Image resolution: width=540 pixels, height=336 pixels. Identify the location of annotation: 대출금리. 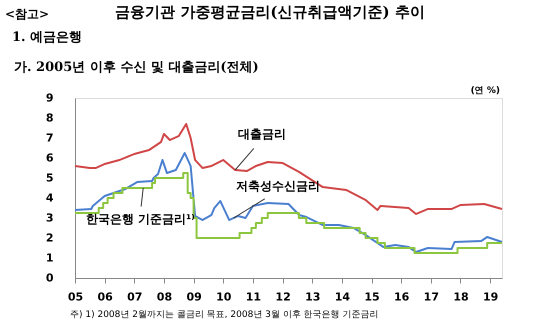
(262, 134).